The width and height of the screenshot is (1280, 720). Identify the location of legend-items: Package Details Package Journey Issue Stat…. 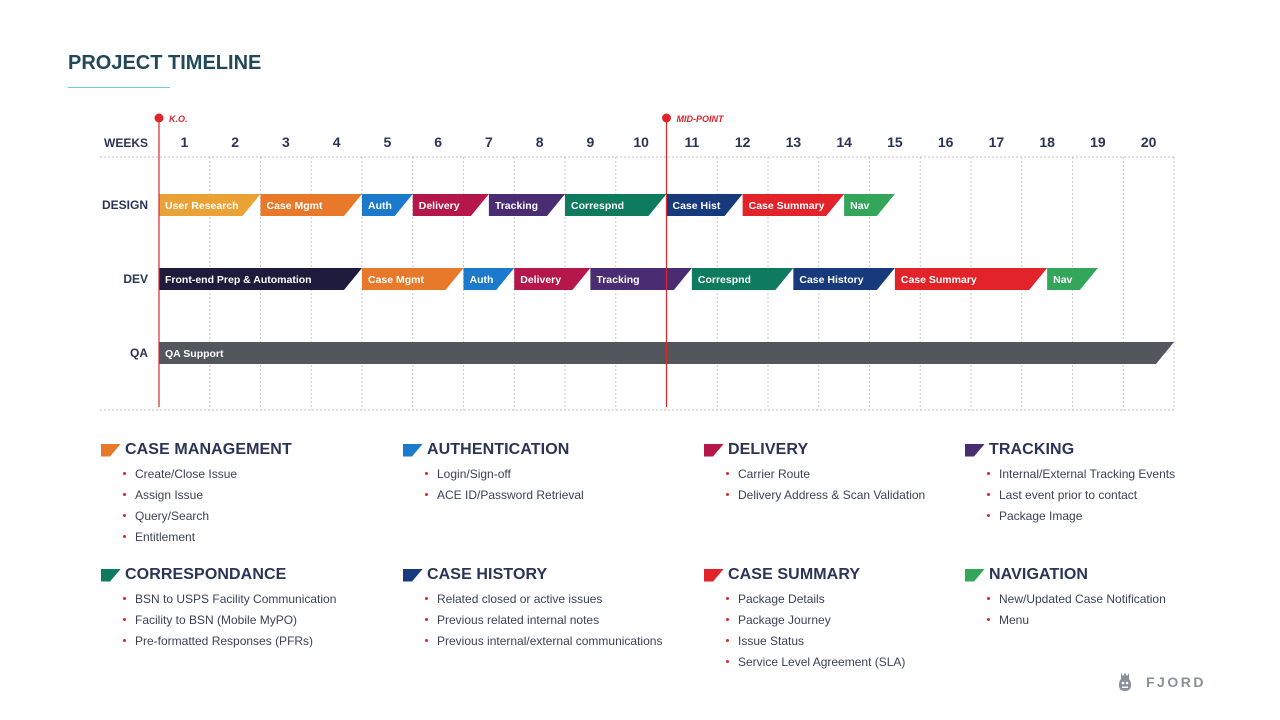
(839, 633).